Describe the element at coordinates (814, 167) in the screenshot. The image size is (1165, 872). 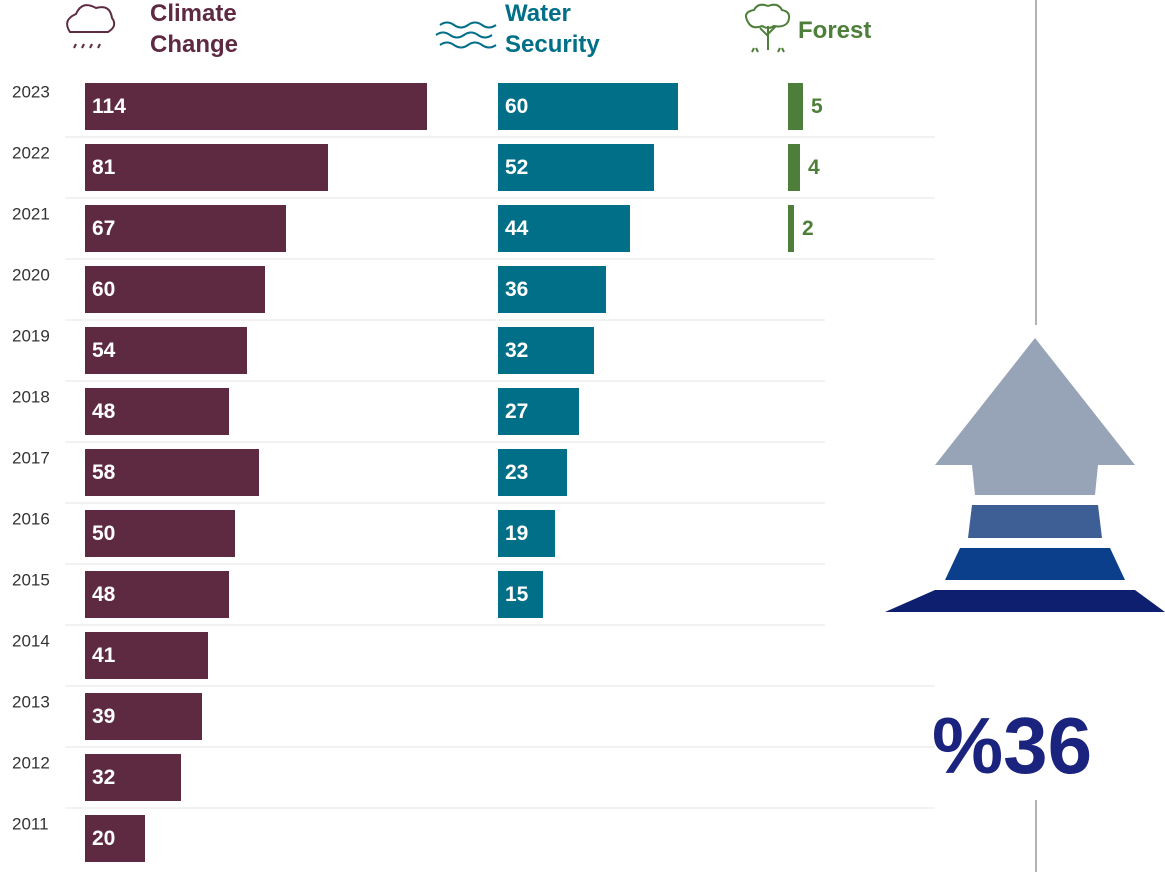
I see `value-label: 4` at that location.